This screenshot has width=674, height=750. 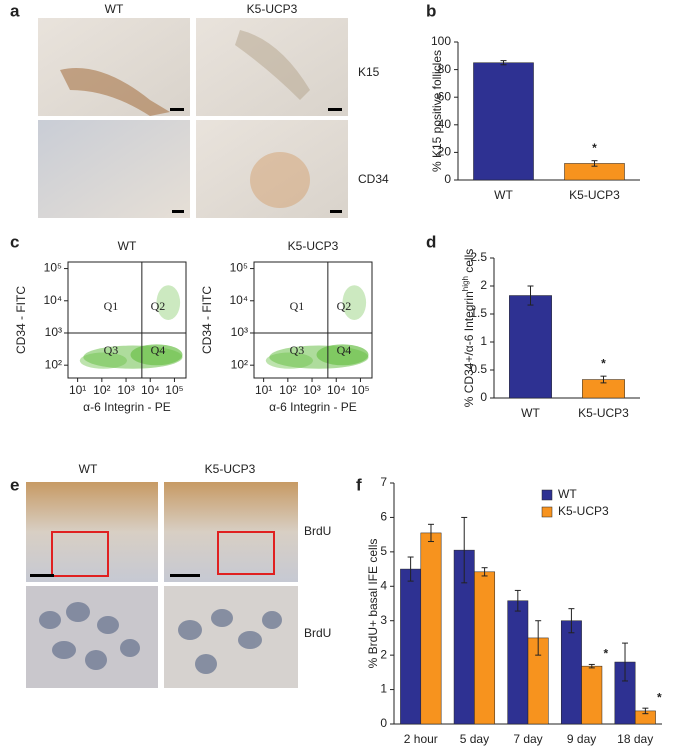 I want to click on y-tick-label: 6, so click(x=383, y=517).